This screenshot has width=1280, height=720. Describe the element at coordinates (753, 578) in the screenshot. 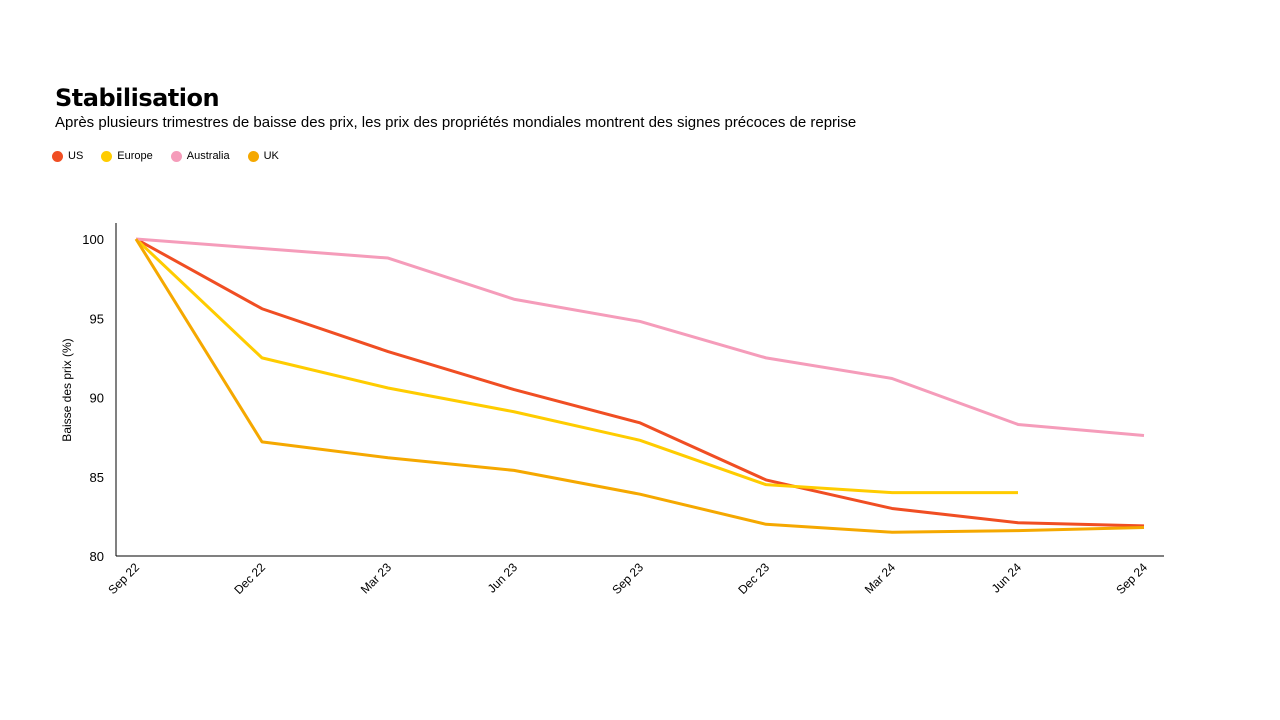

I see `x-tick-label: Dec 23` at that location.